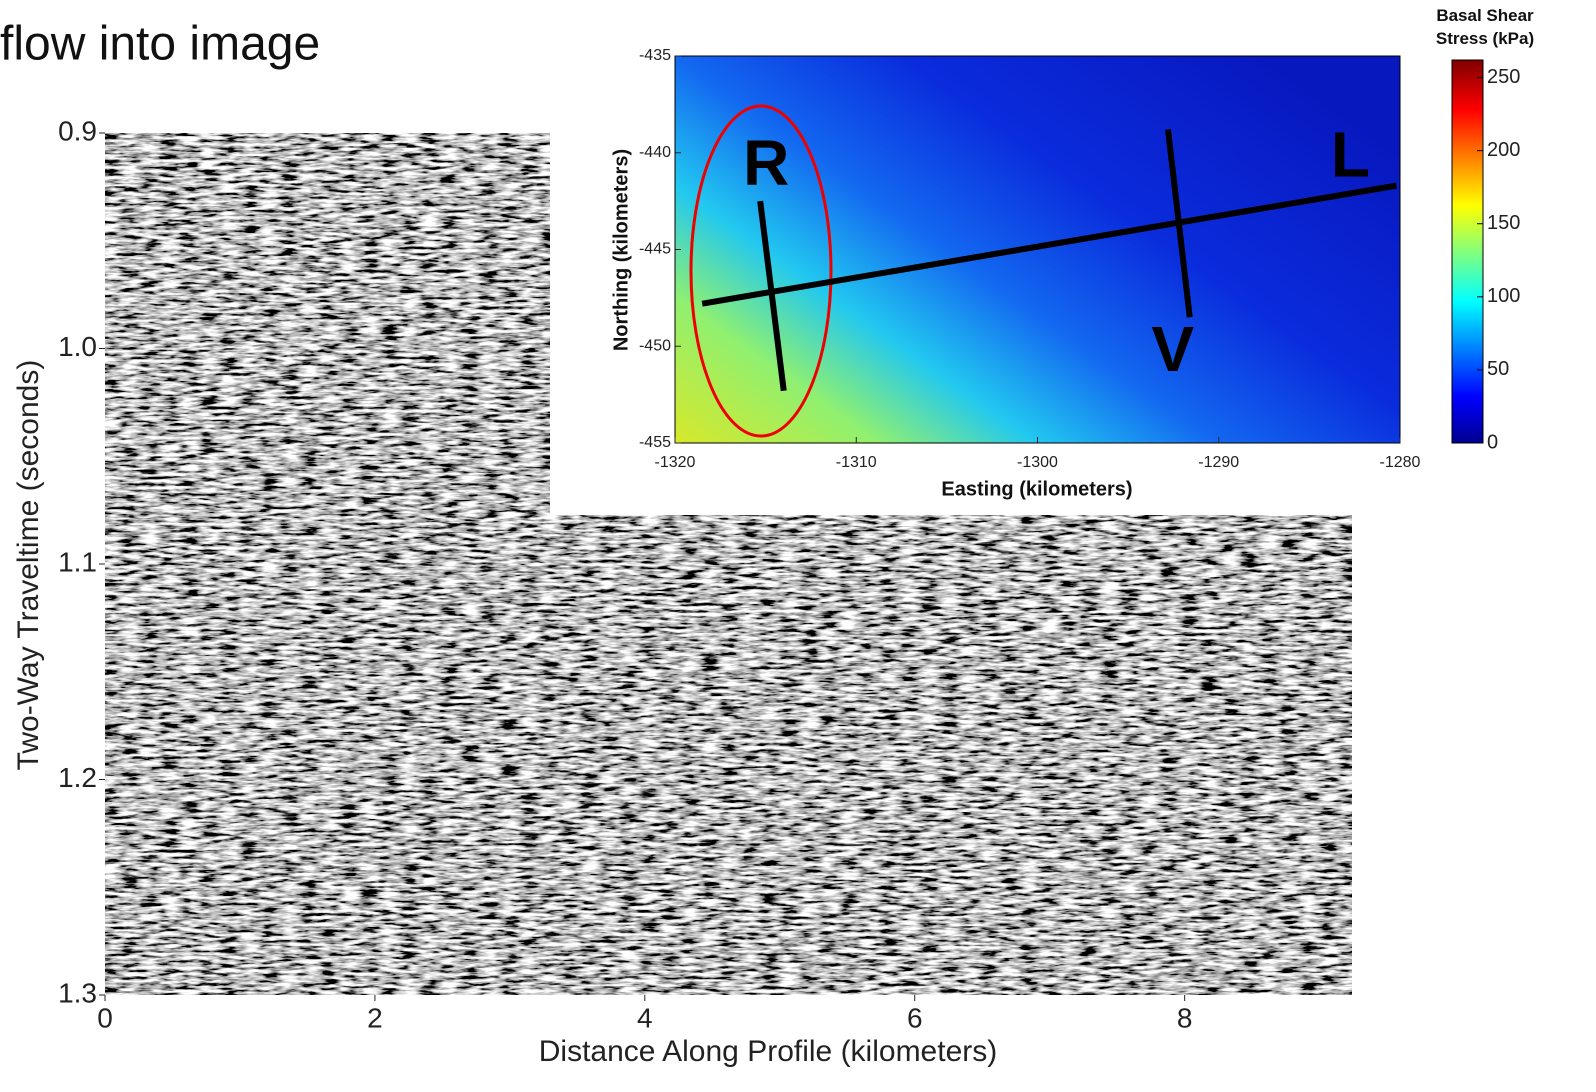 The image size is (1596, 1092). Describe the element at coordinates (1503, 296) in the screenshot. I see `colorbar-tick-label: 100` at that location.